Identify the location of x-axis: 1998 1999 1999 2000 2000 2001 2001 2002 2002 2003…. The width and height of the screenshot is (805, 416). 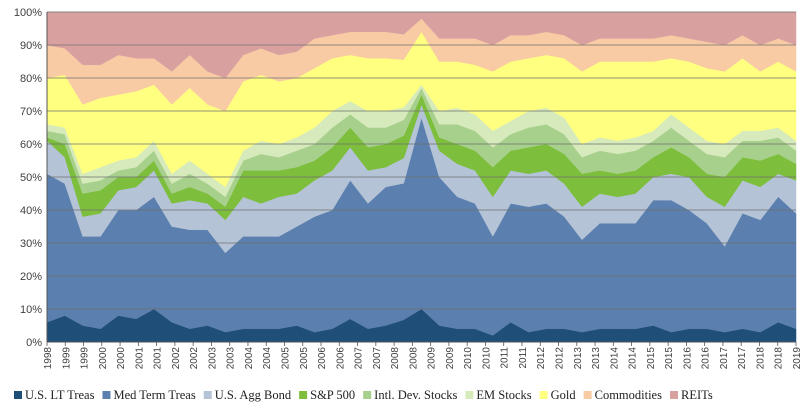
(423, 355).